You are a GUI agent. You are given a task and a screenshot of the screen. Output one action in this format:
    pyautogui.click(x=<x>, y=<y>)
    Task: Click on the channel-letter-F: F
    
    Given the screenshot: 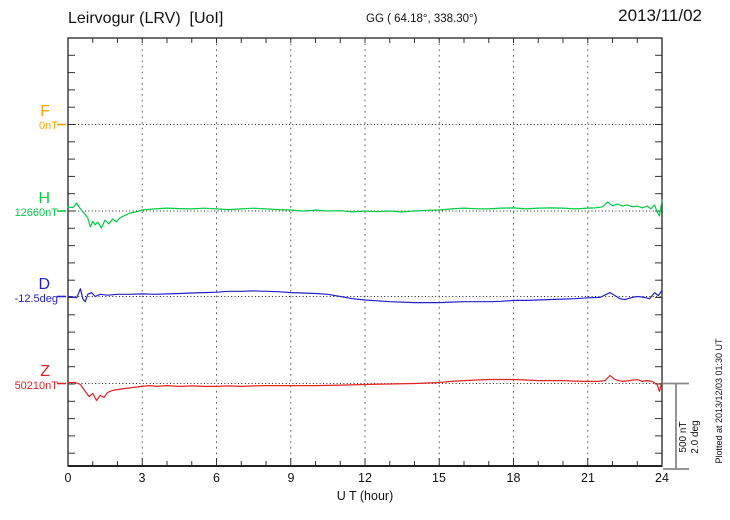 What is the action you would take?
    pyautogui.click(x=45, y=111)
    